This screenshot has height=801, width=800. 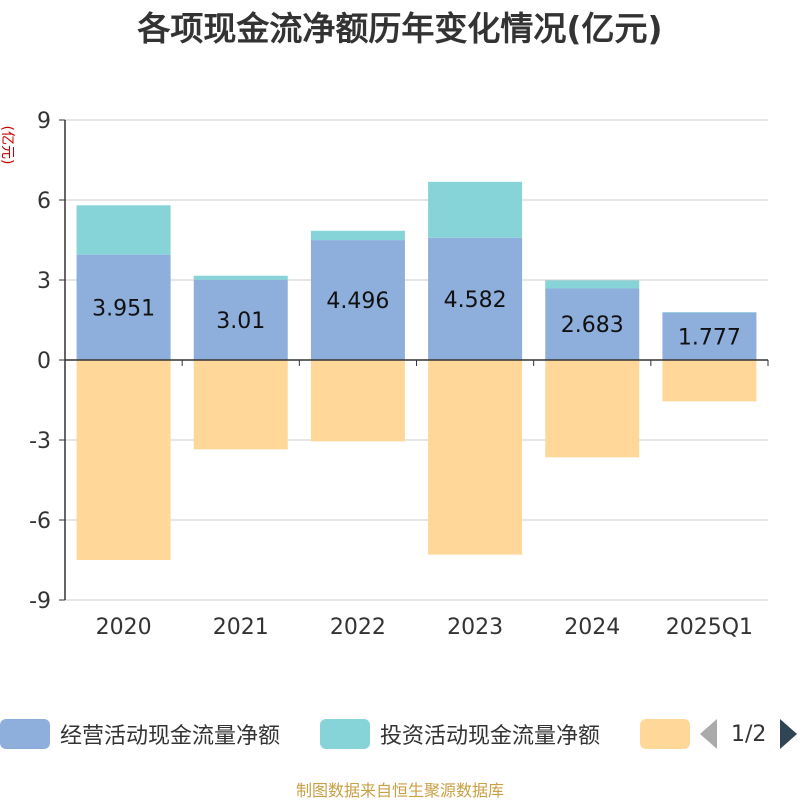 What do you see at coordinates (40, 441) in the screenshot?
I see `y-tick-label: -3` at bounding box center [40, 441].